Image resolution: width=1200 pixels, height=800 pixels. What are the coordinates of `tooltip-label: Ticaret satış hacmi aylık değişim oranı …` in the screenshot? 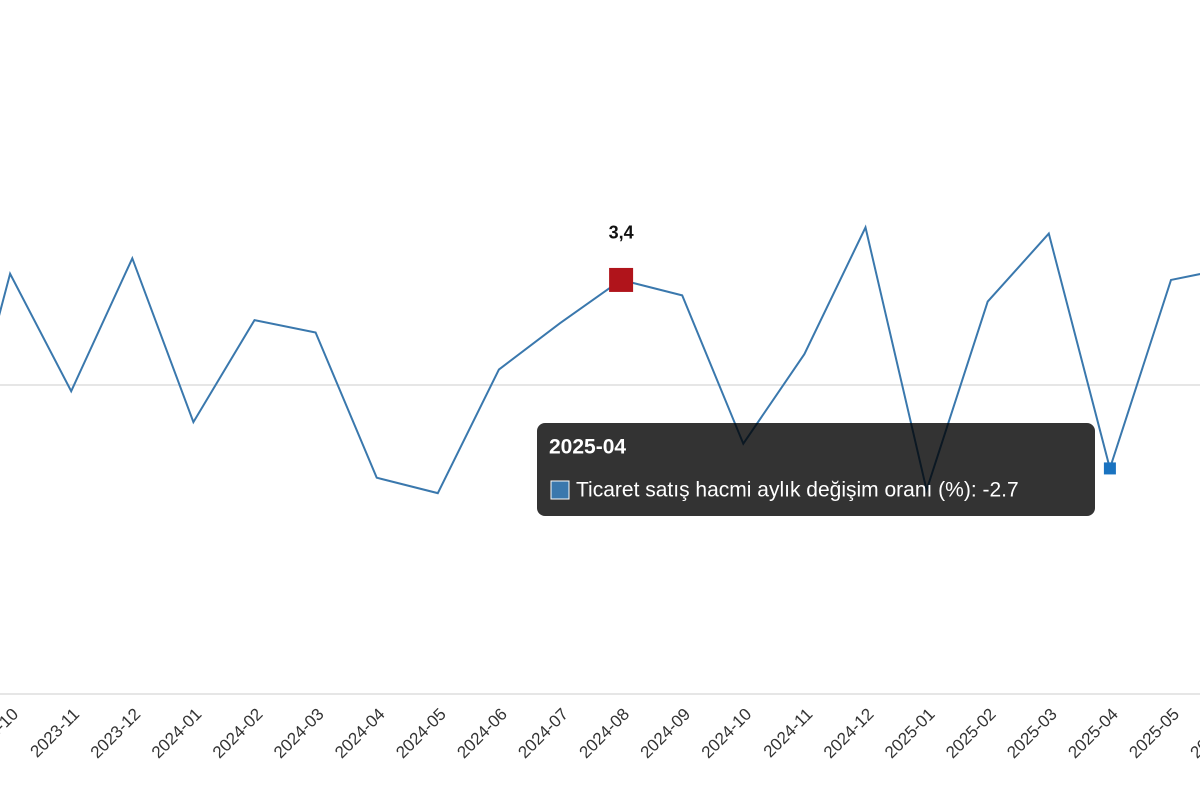 It's located at (797, 490).